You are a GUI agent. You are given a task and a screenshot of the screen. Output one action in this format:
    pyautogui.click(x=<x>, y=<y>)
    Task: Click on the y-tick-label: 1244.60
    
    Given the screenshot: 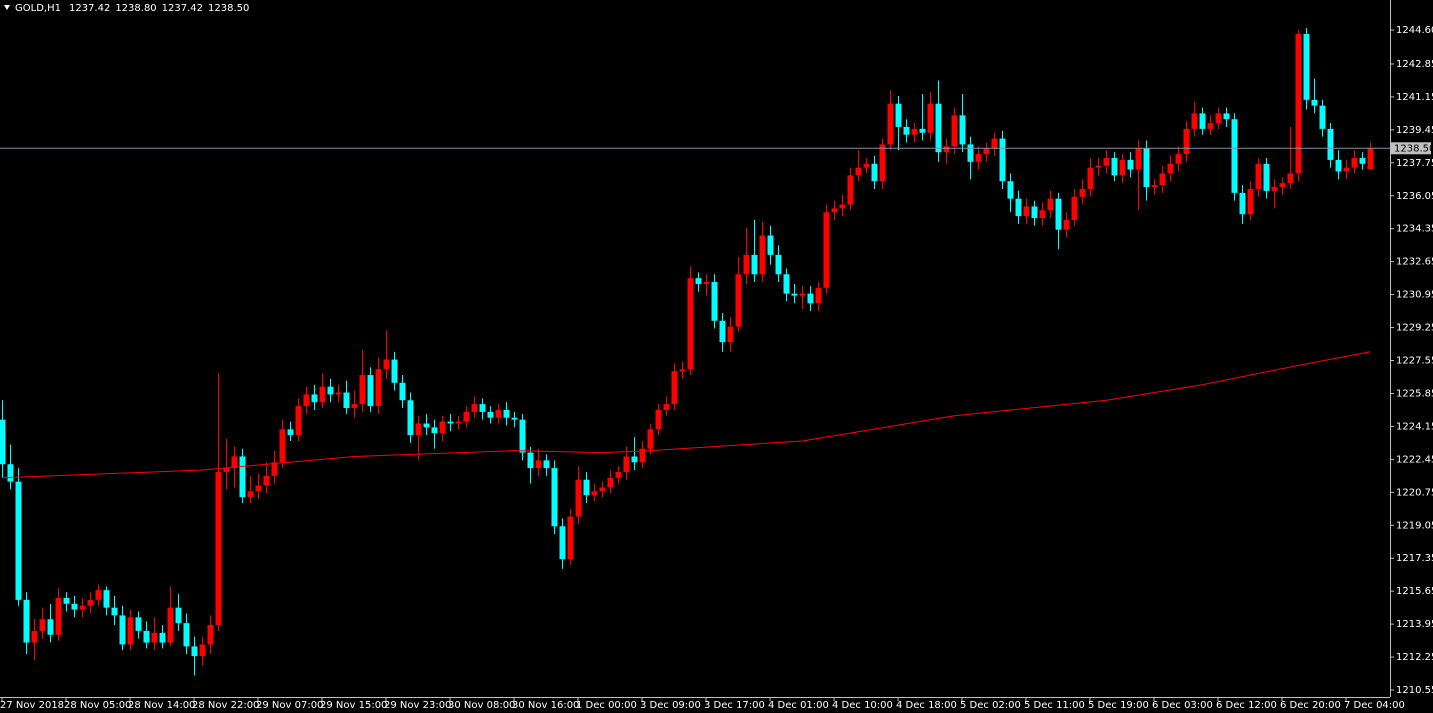 What is the action you would take?
    pyautogui.click(x=1414, y=30)
    